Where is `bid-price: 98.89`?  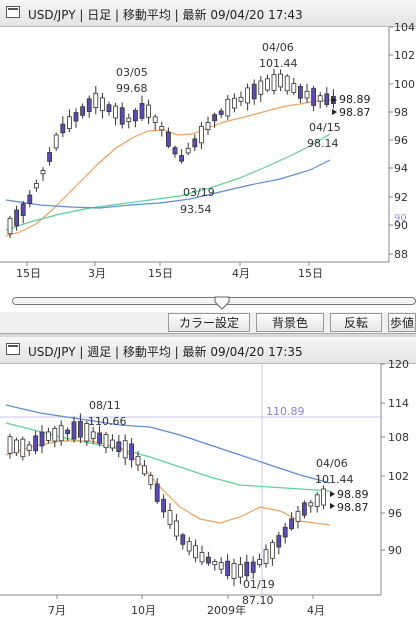 bid-price: 98.89 is located at coordinates (355, 99).